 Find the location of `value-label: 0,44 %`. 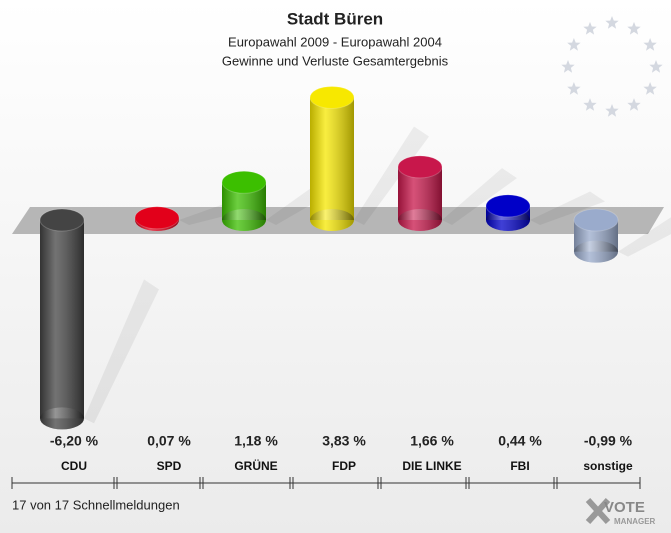

value-label: 0,44 % is located at coordinates (520, 441).